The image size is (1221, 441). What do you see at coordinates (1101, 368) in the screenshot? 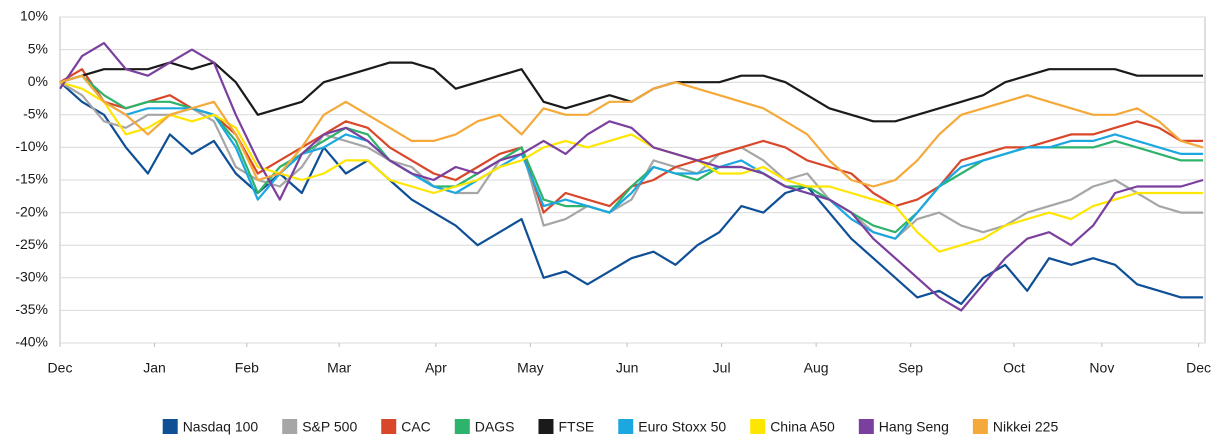
I see `x-tick-label: Nov` at bounding box center [1101, 368].